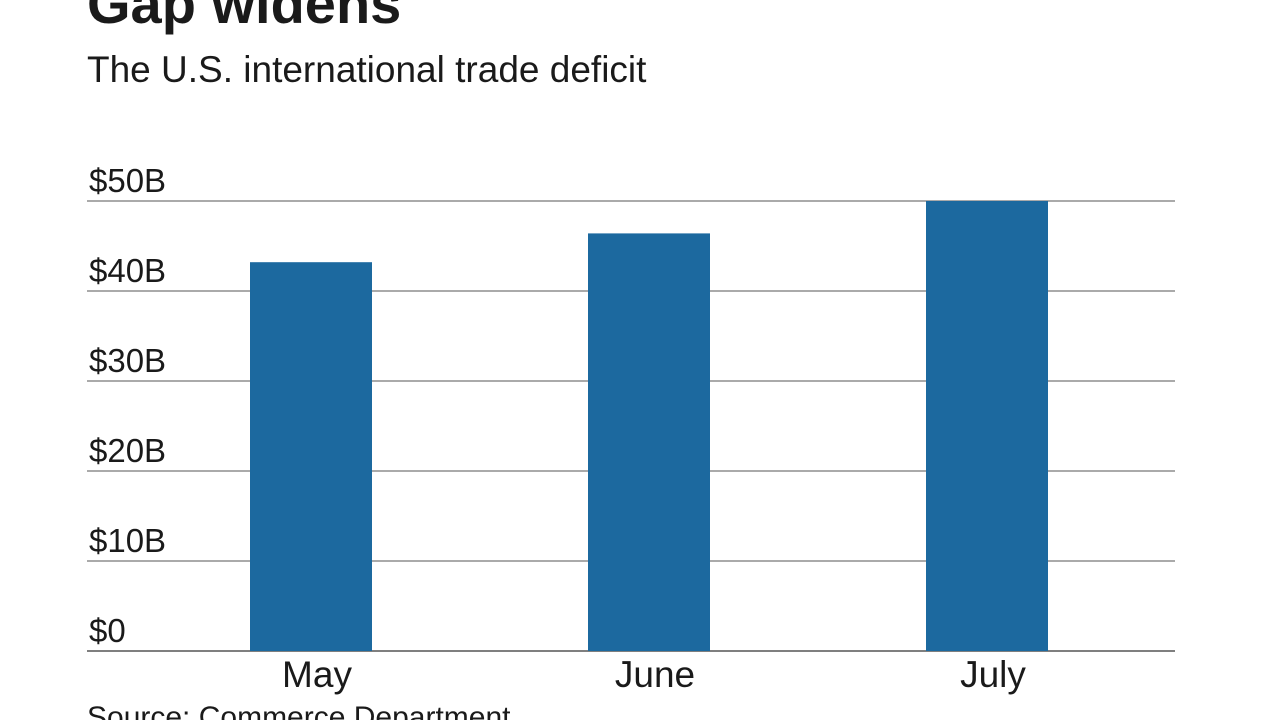  Describe the element at coordinates (127, 180) in the screenshot. I see `y-tick-label: $50B` at that location.